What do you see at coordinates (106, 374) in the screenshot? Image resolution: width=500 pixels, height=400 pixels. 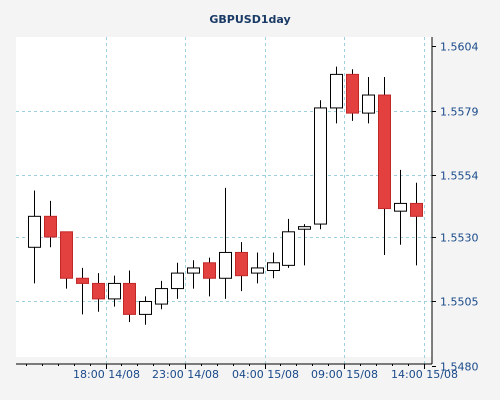 I see `x-tick-label: 18:00 14/08` at bounding box center [106, 374].